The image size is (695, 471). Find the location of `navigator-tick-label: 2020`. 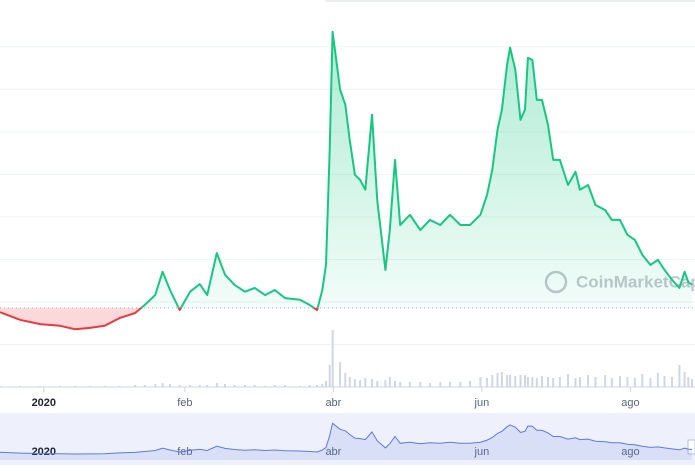

navigator-tick-label: 2020 is located at coordinates (44, 452).